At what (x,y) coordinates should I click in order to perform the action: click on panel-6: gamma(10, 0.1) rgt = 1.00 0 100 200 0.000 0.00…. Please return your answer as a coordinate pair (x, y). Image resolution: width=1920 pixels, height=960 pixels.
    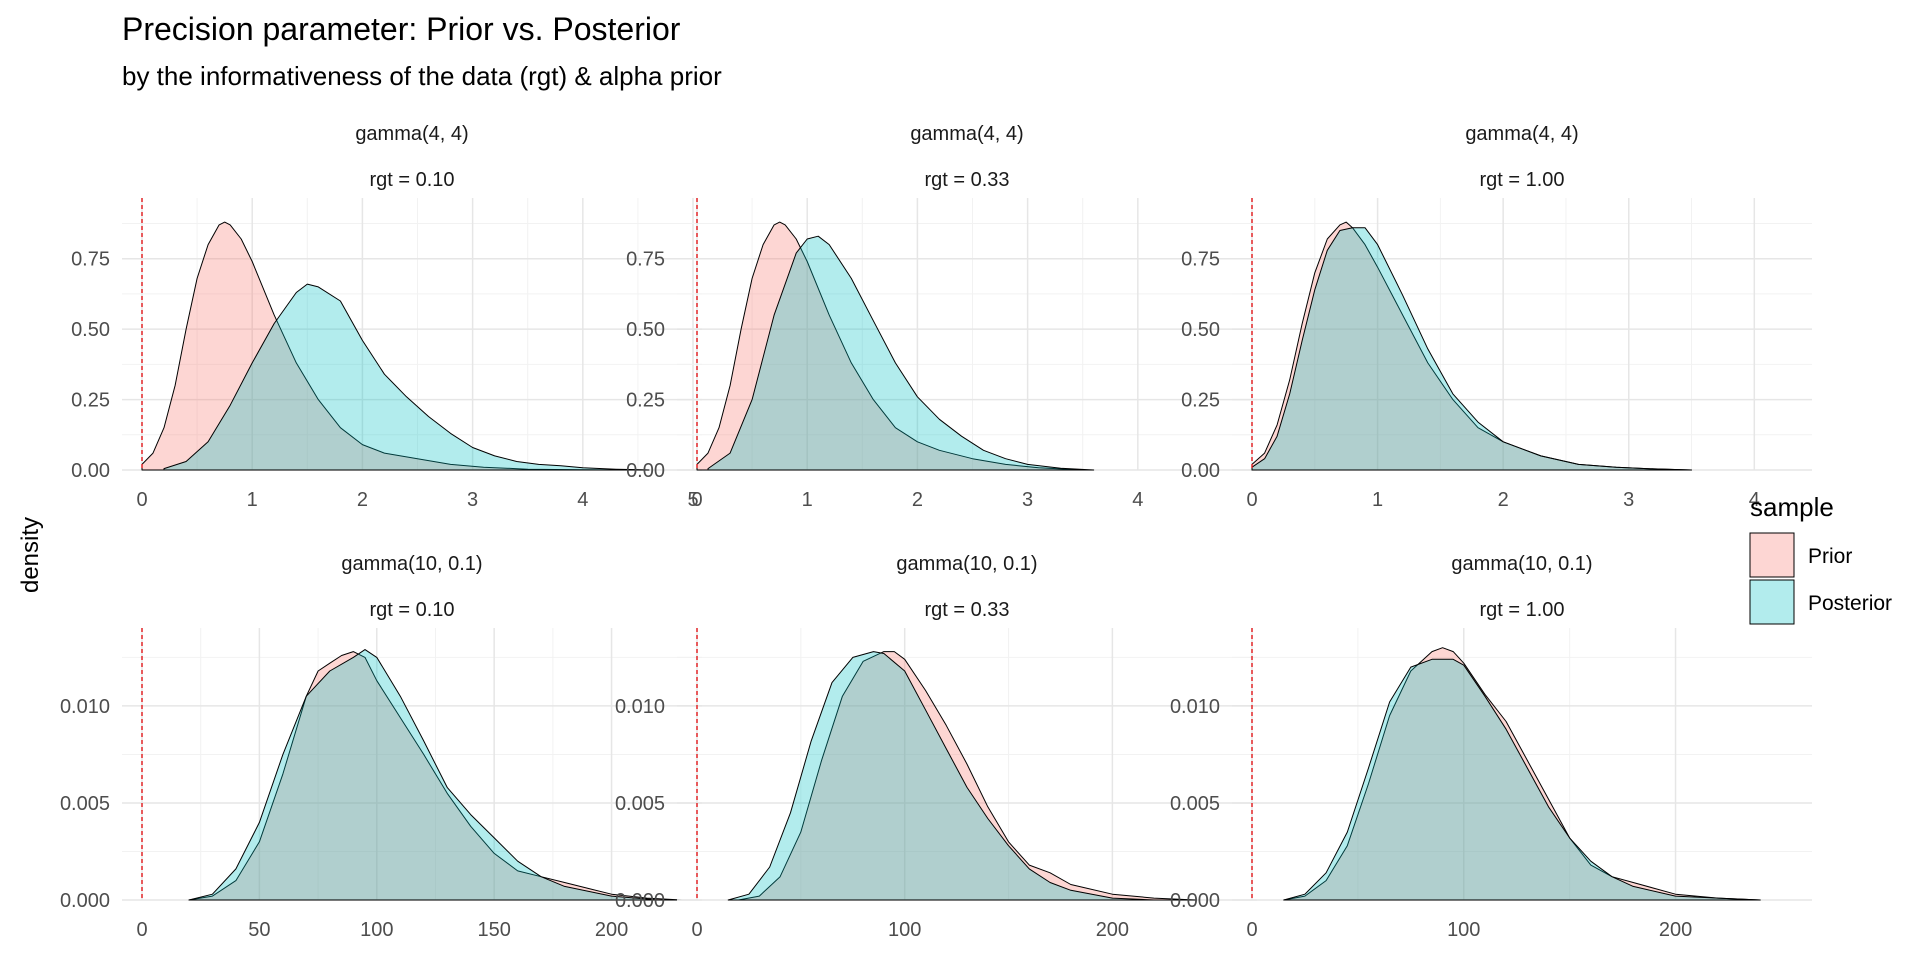
    Looking at the image, I should click on (1491, 747).